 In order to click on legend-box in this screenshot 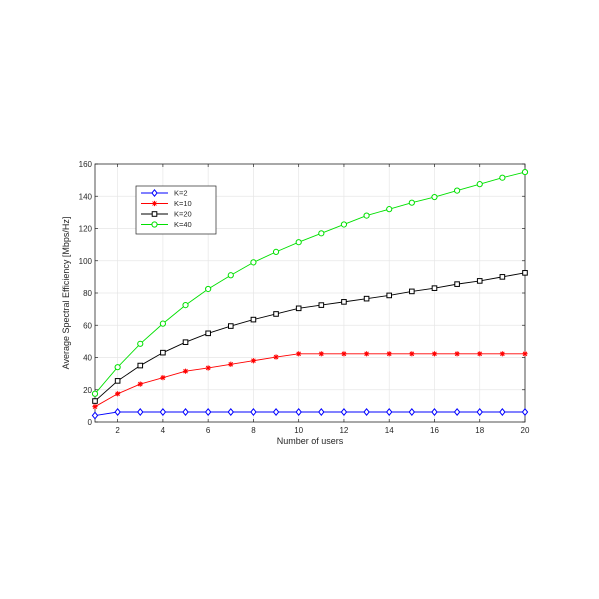, I will do `click(176, 210)`.